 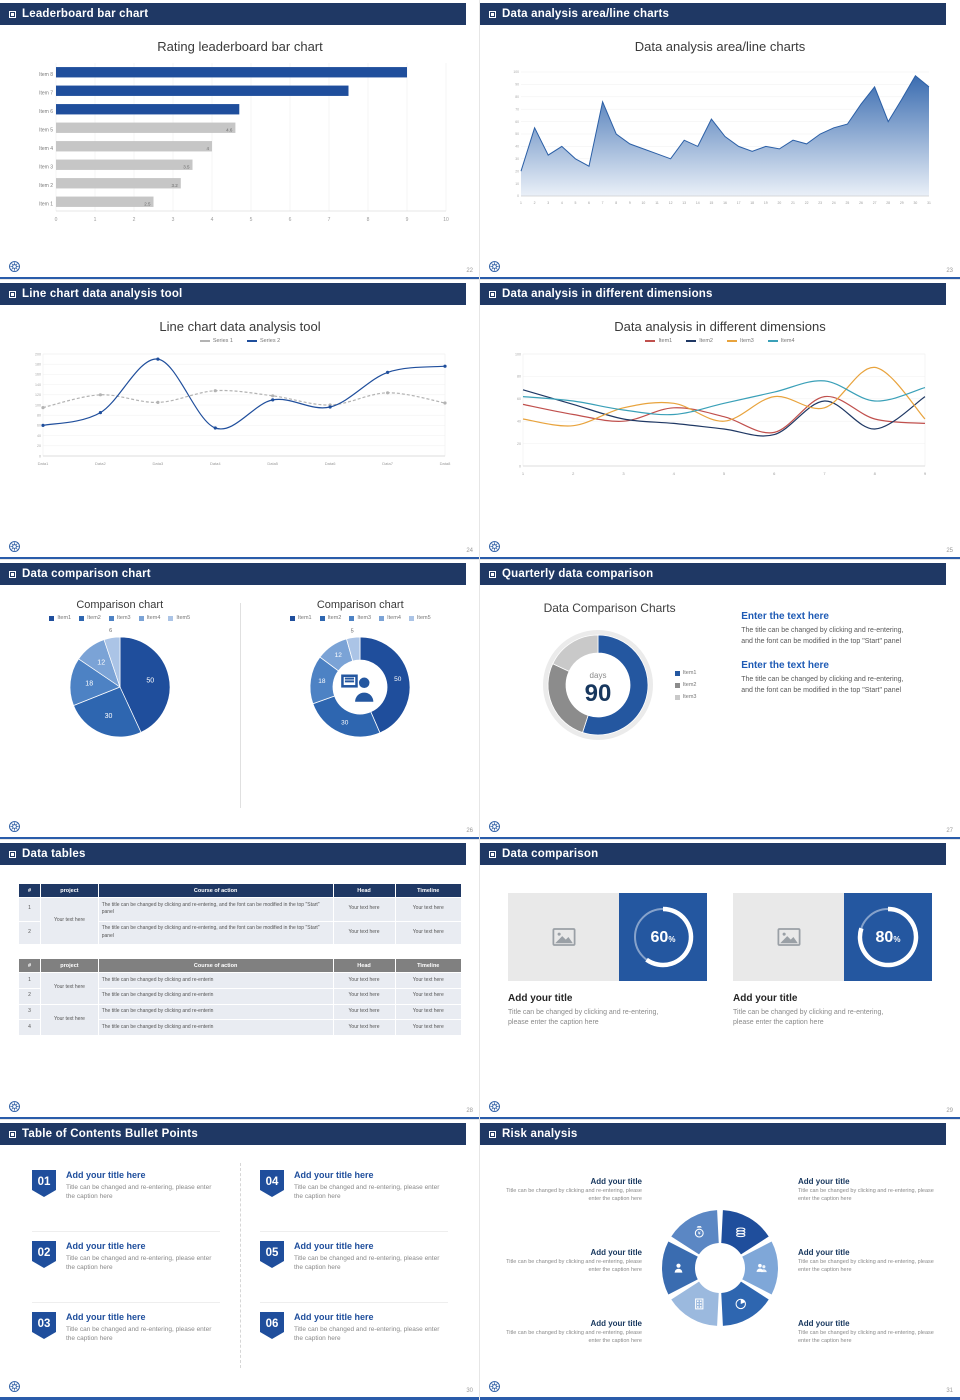 What do you see at coordinates (699, 1231) in the screenshot?
I see `money-bag-icon: ¥` at bounding box center [699, 1231].